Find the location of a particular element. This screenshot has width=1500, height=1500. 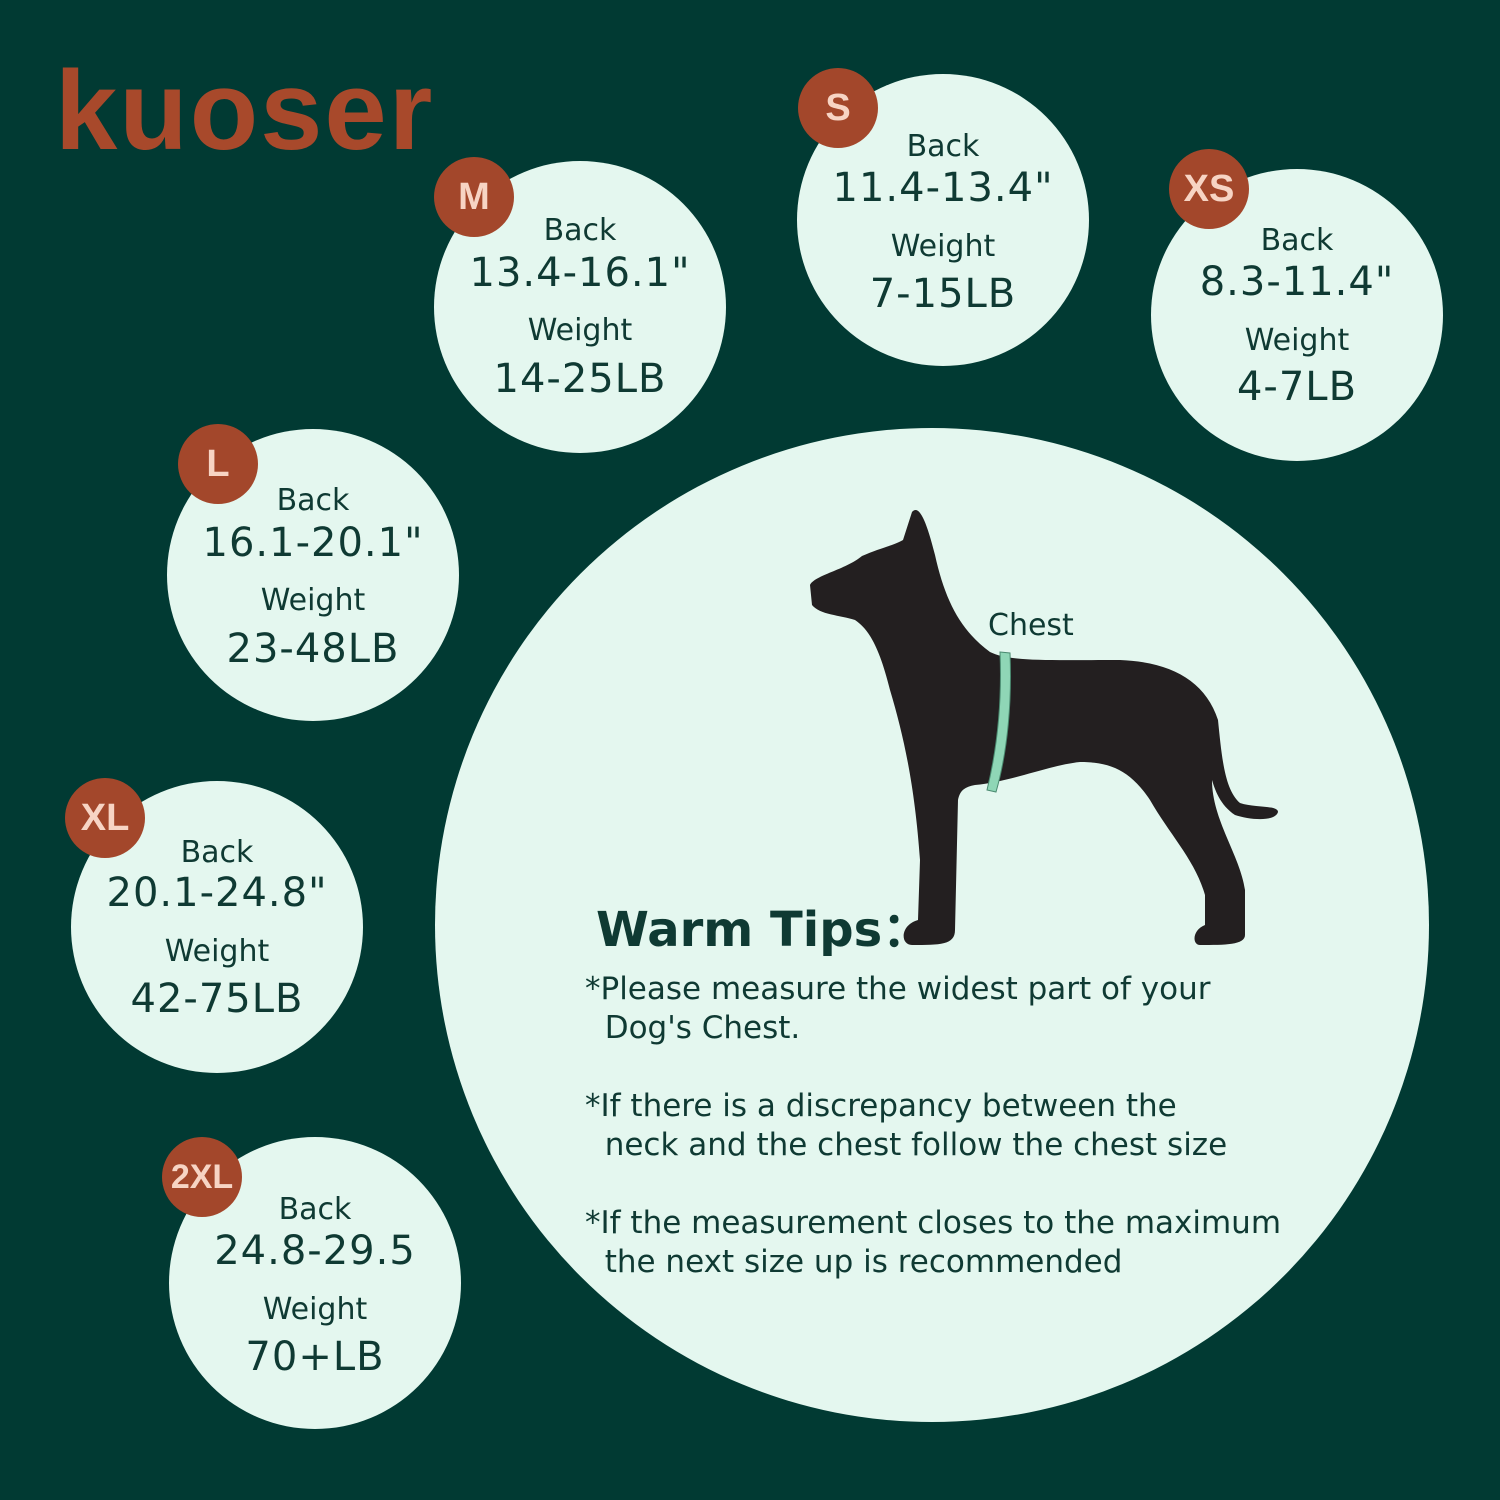

back-value: 24.8-29.5 is located at coordinates (315, 1251).